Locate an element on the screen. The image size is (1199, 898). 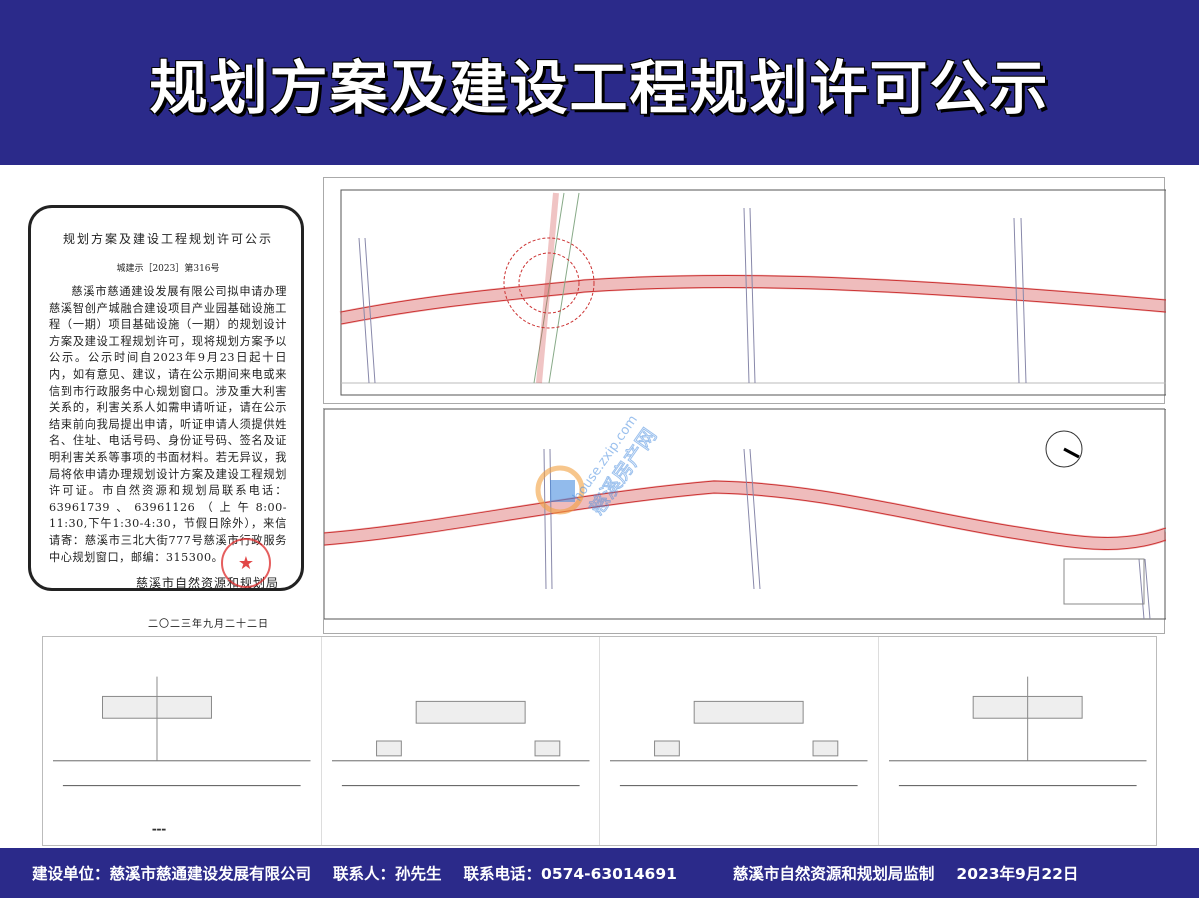
footer-contact: 联系人：孙先生 is located at coordinates (387, 874).